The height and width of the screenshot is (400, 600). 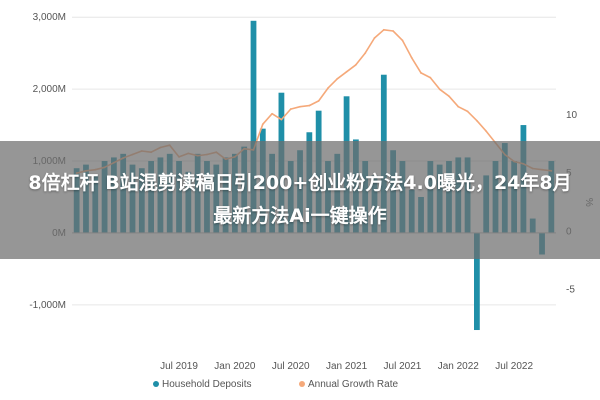 I want to click on y2-tick-label: -5, so click(x=570, y=290).